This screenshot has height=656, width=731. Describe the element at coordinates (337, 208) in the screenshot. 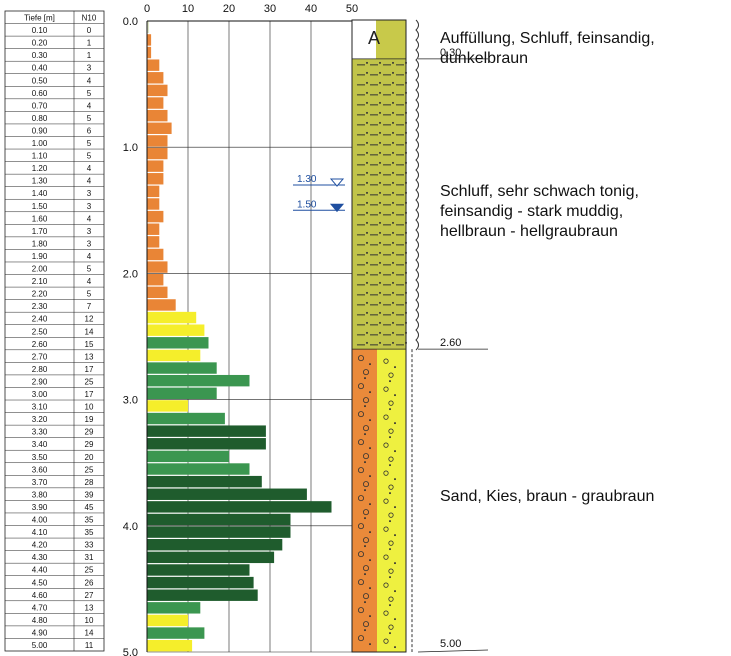

I see `water-level-triangle` at that location.